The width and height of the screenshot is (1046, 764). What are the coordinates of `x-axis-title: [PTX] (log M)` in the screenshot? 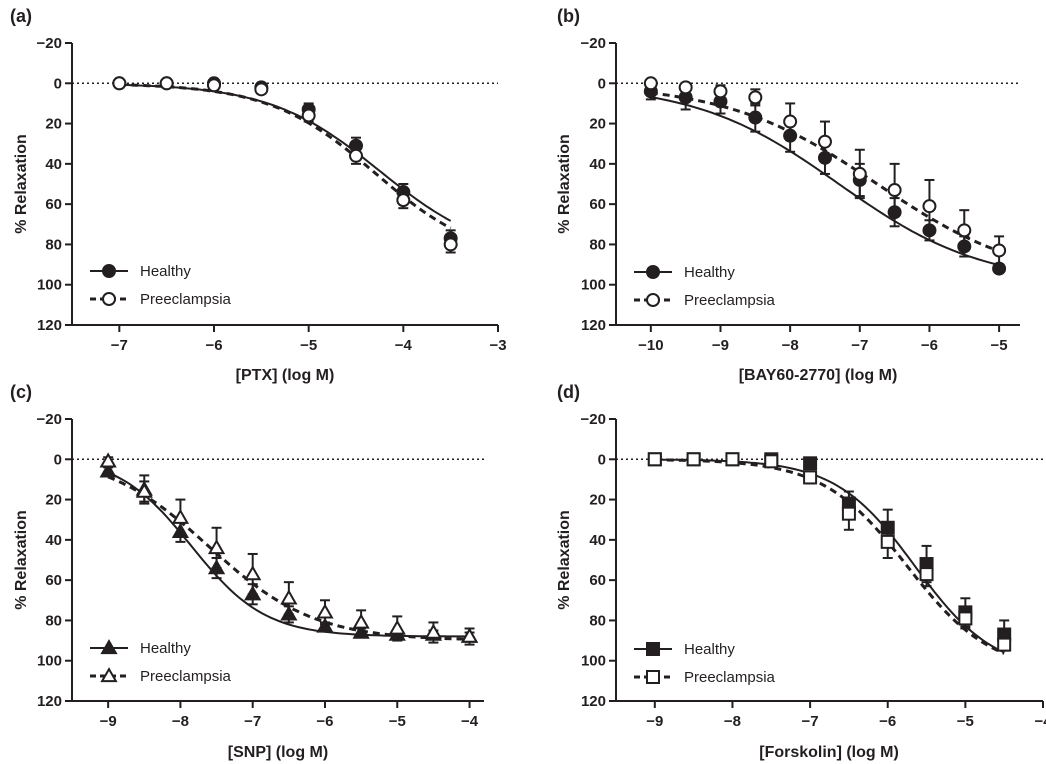 It's located at (285, 375).